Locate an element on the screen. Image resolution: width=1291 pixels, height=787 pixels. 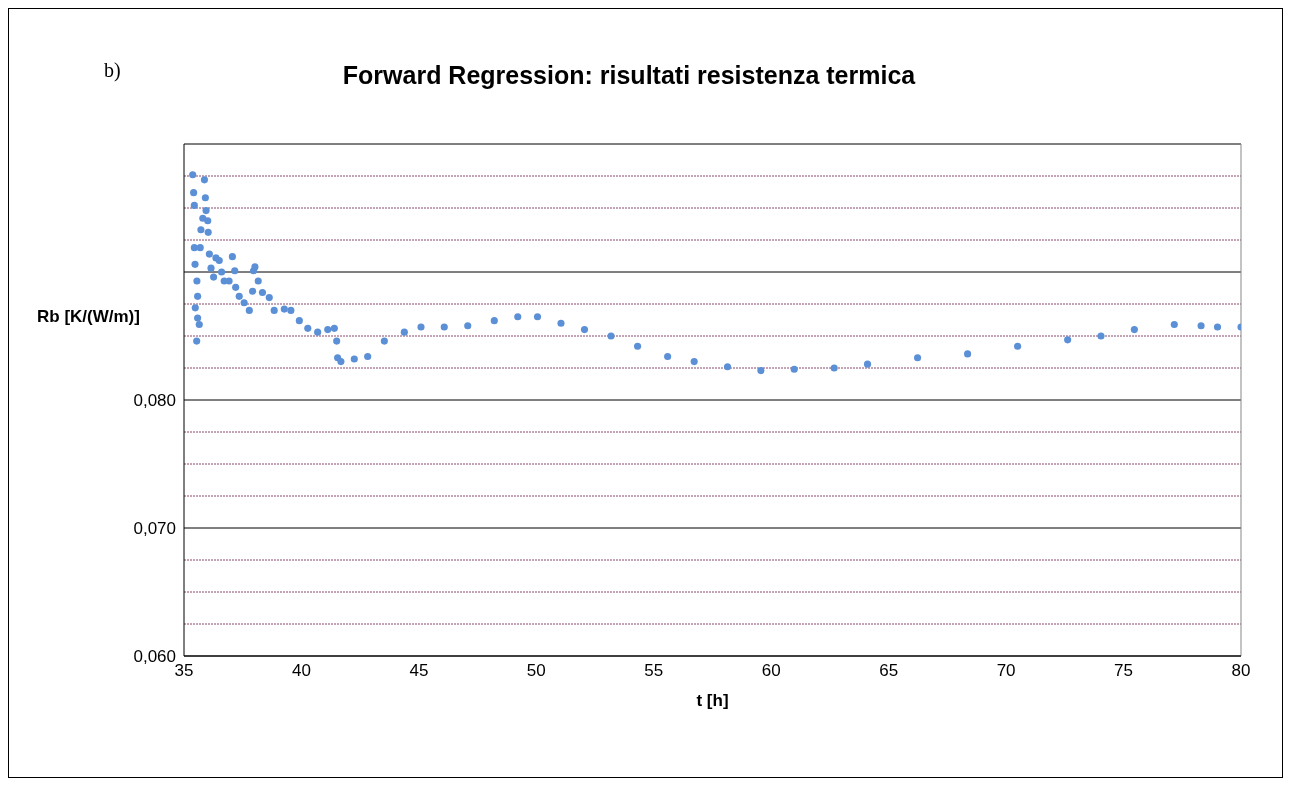
y-tick-label: 0,070 is located at coordinates (154, 529).